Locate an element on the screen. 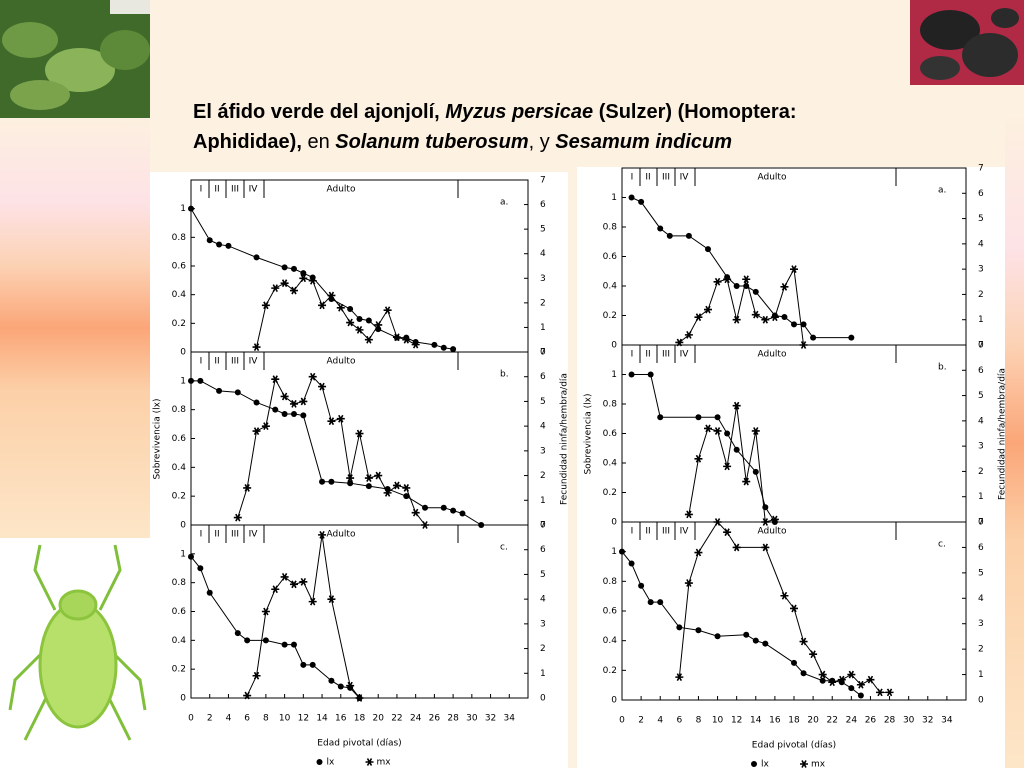 The height and width of the screenshot is (773, 1024). legend-marker is located at coordinates (804, 764).